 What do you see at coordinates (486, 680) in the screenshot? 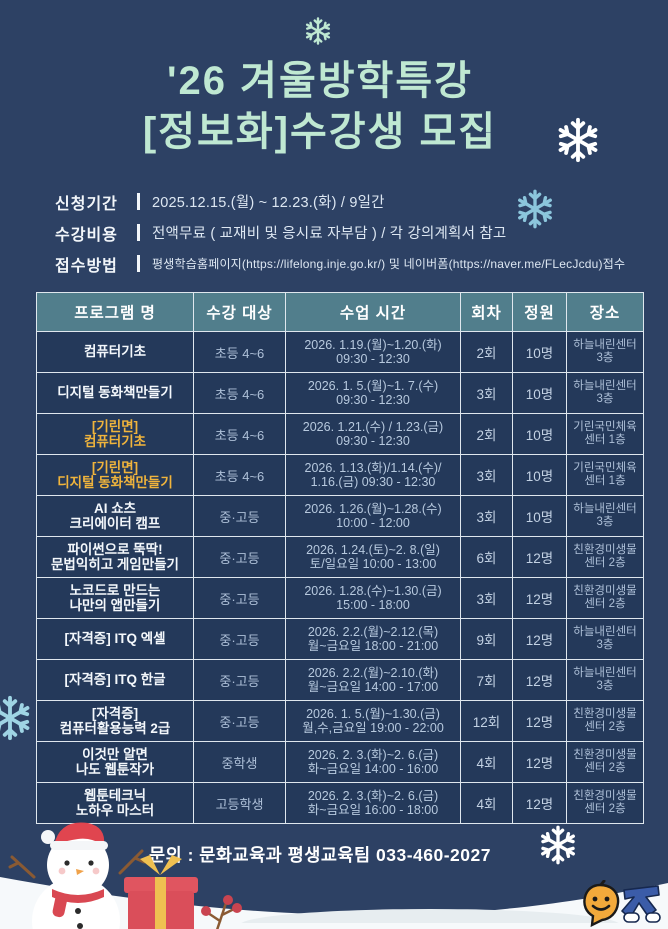
I see `cell-sessions: 7회` at bounding box center [486, 680].